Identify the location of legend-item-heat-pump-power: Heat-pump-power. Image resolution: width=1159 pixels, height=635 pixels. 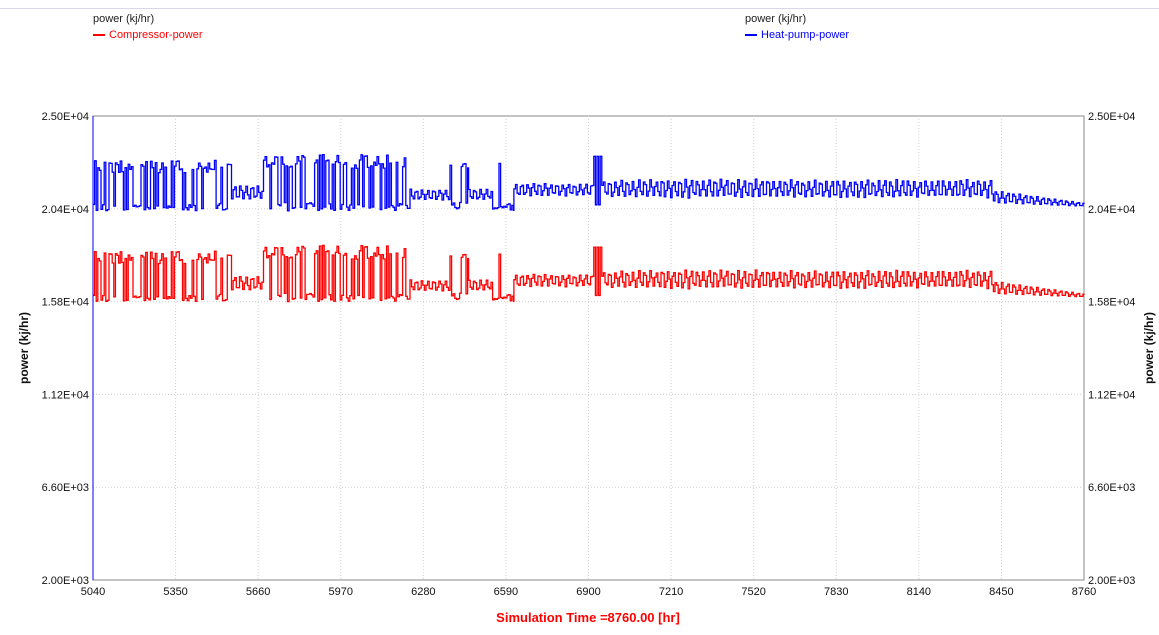
(797, 35).